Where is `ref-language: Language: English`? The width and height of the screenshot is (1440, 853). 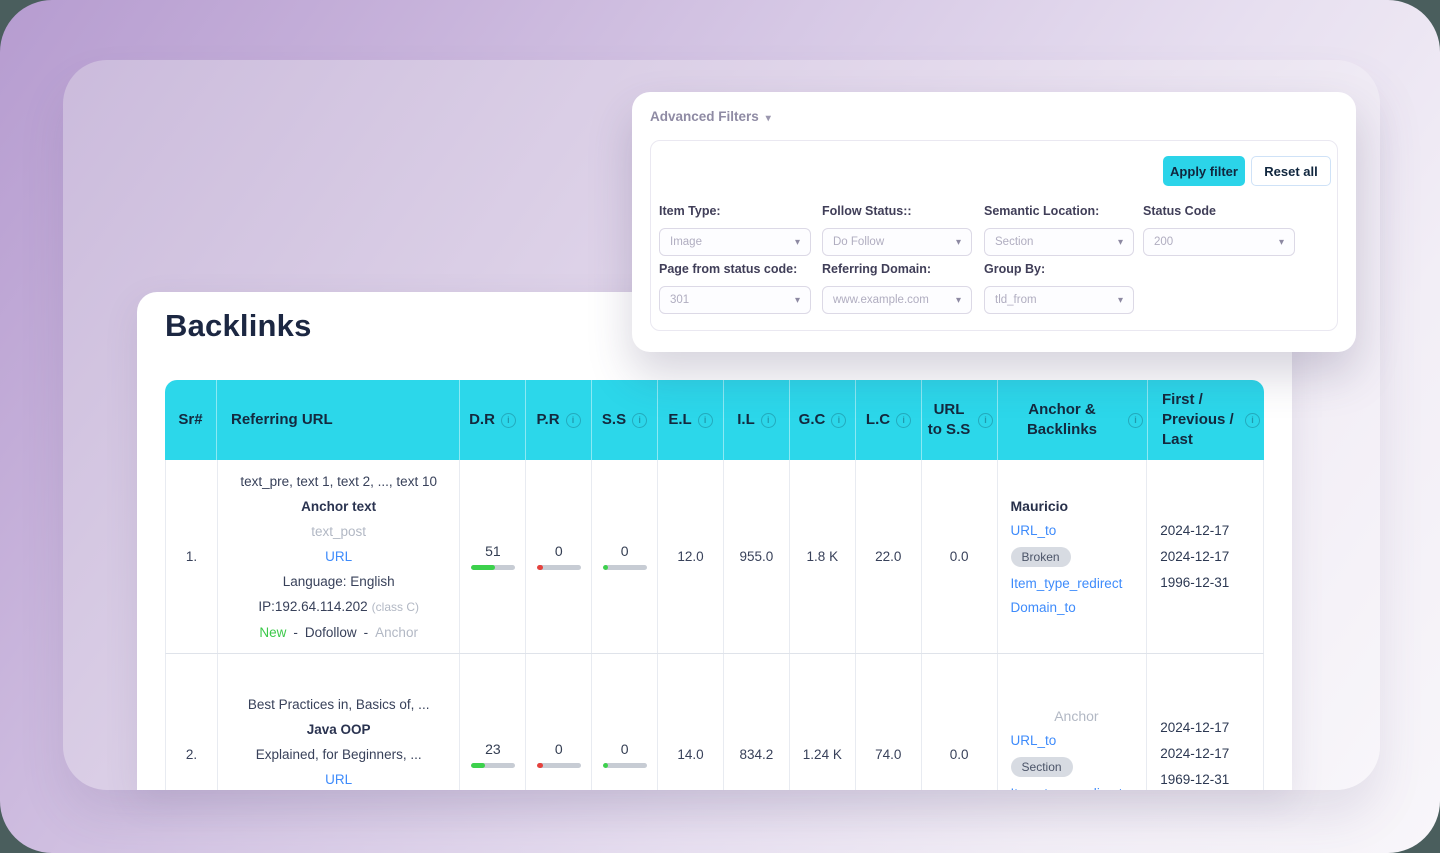
ref-language: Language: English is located at coordinates (338, 581).